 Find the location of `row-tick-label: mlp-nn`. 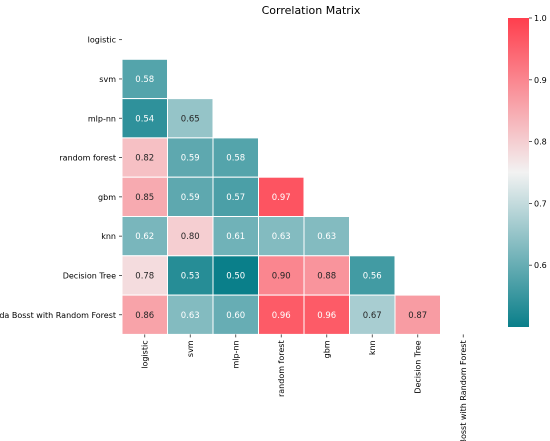

row-tick-label: mlp-nn is located at coordinates (102, 118).